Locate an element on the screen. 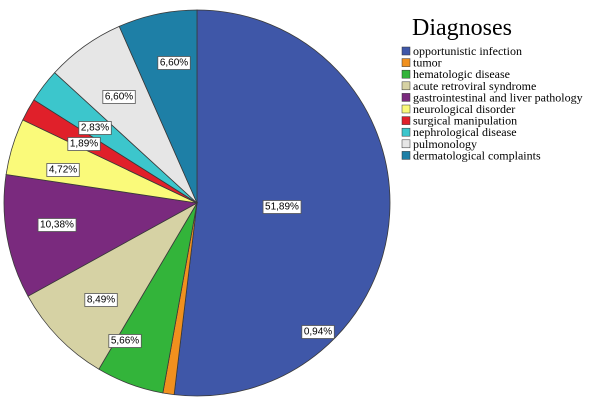 This screenshot has height=407, width=611. pie-value-label-text: 2,83% is located at coordinates (95, 128).